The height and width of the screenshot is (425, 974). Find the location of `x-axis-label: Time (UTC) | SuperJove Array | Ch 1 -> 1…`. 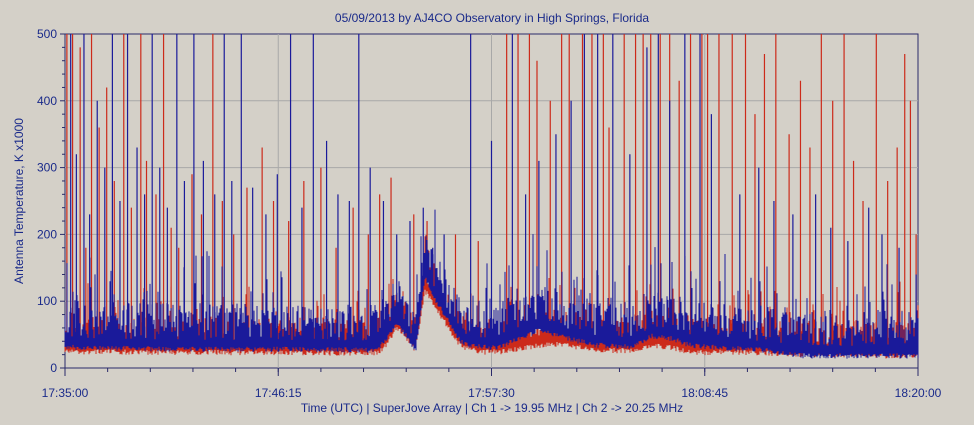

x-axis-label: Time (UTC) | SuperJove Array | Ch 1 -> 1… is located at coordinates (492, 408).